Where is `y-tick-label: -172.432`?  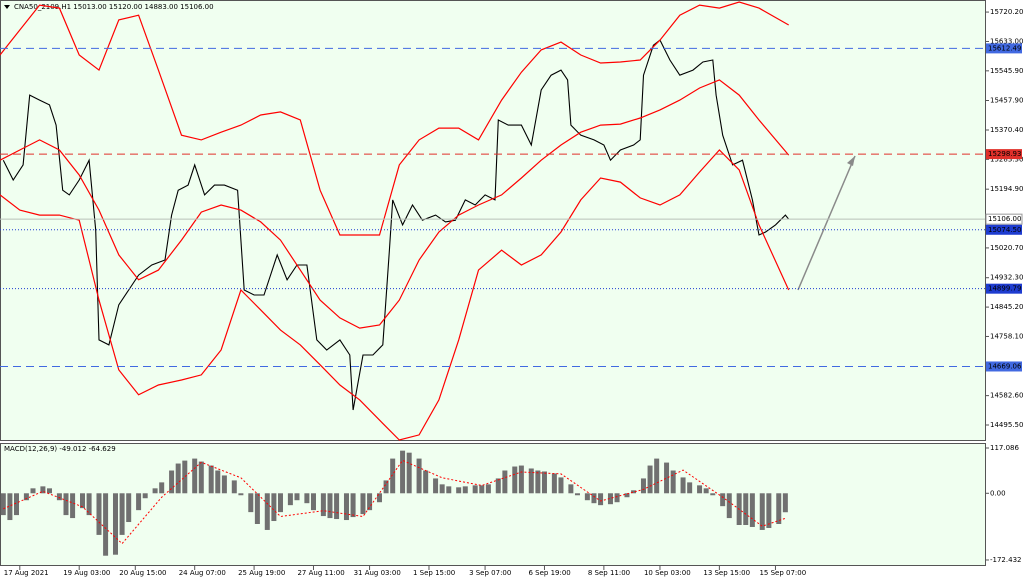 y-tick-label: -172.432 is located at coordinates (1005, 560).